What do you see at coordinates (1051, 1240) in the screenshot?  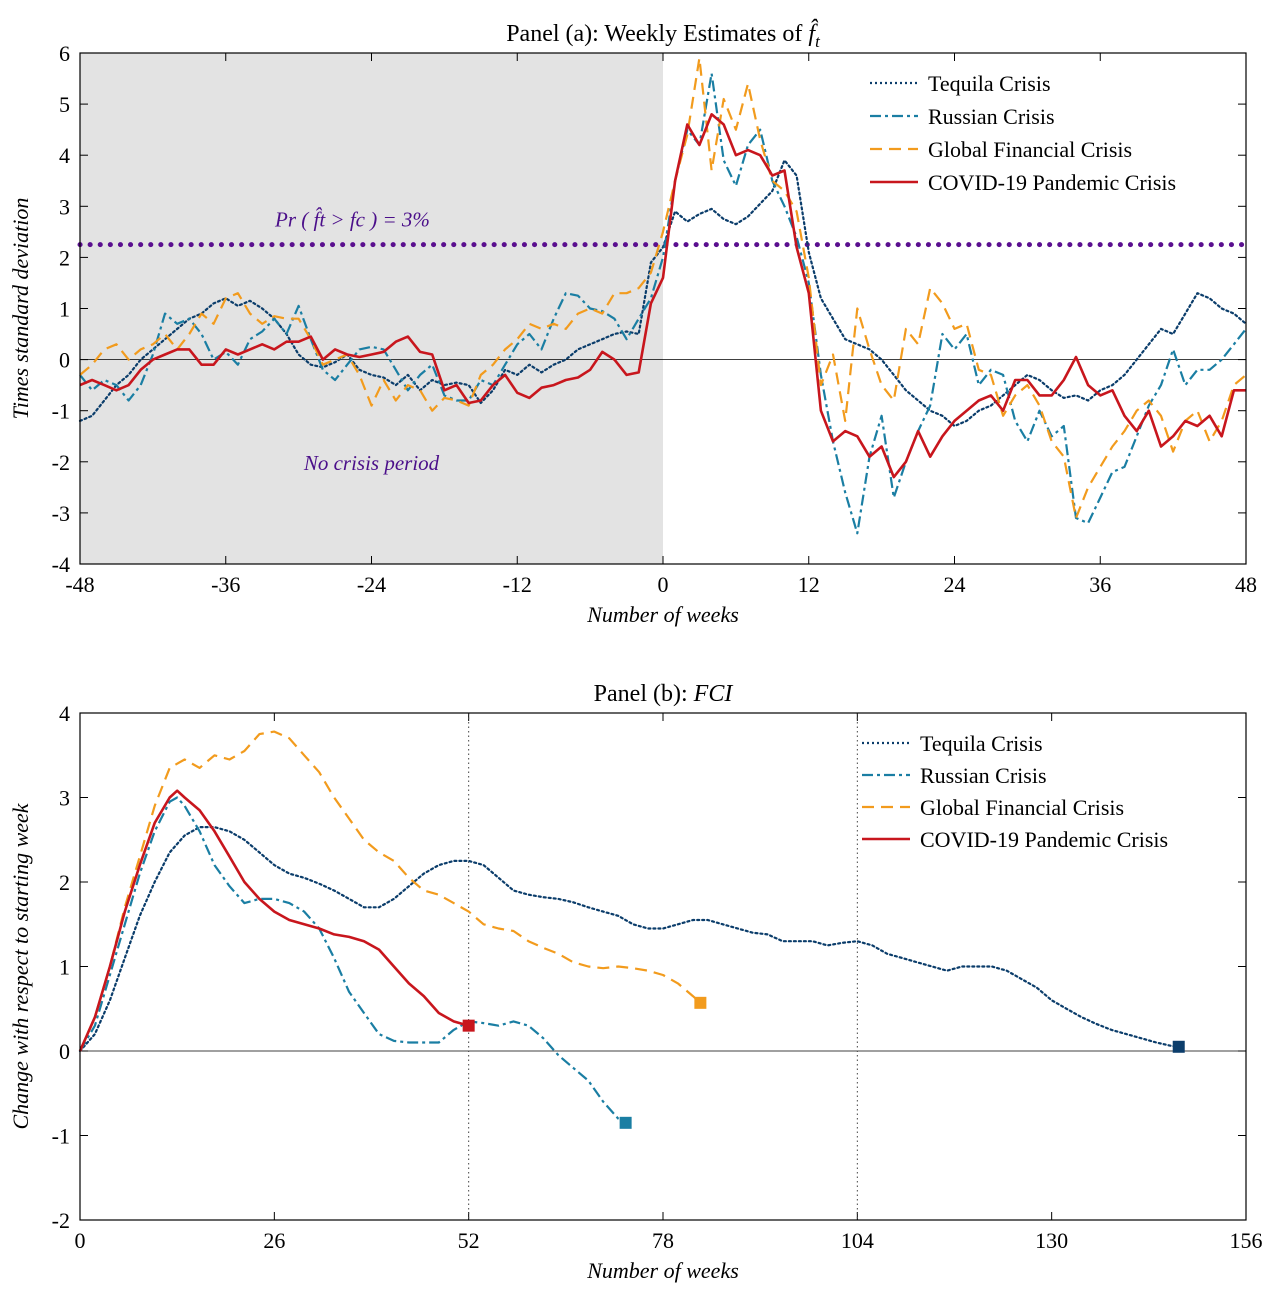 I see `x-tick-label: 130` at bounding box center [1051, 1240].